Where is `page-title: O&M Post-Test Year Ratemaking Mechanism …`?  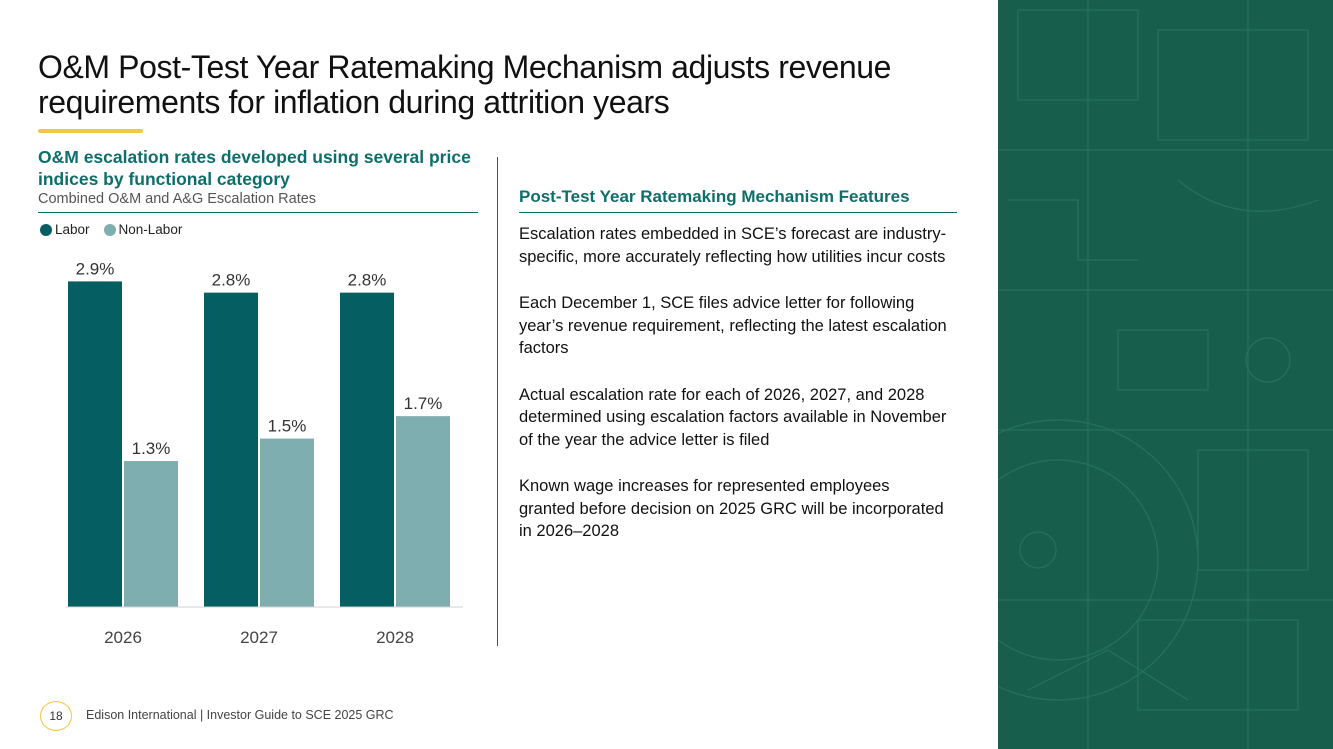 page-title: O&M Post-Test Year Ratemaking Mechanism … is located at coordinates (465, 84).